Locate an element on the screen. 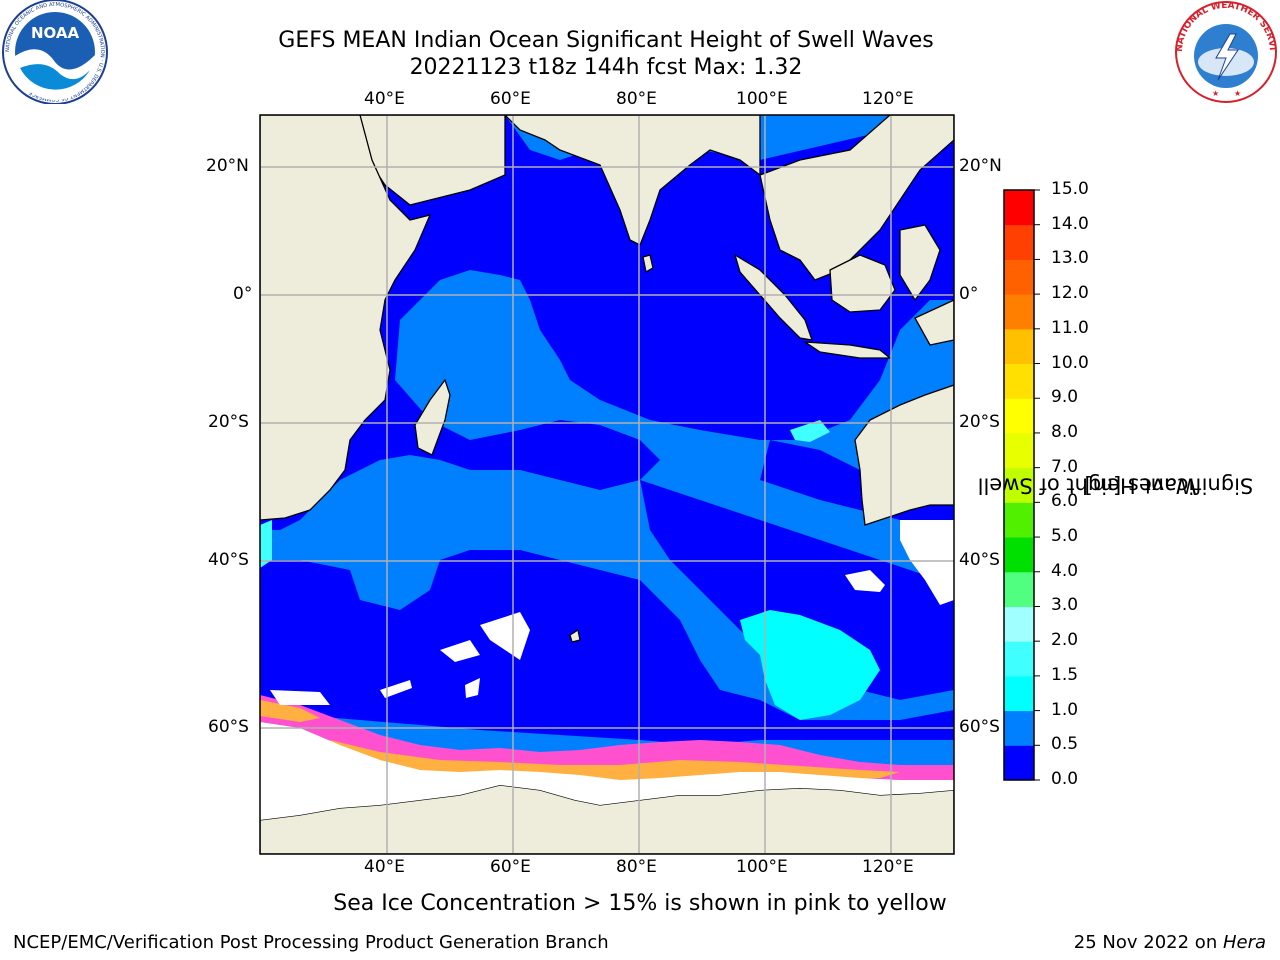 The image size is (1280, 960). lon-label-bottom: 120°E is located at coordinates (888, 867).